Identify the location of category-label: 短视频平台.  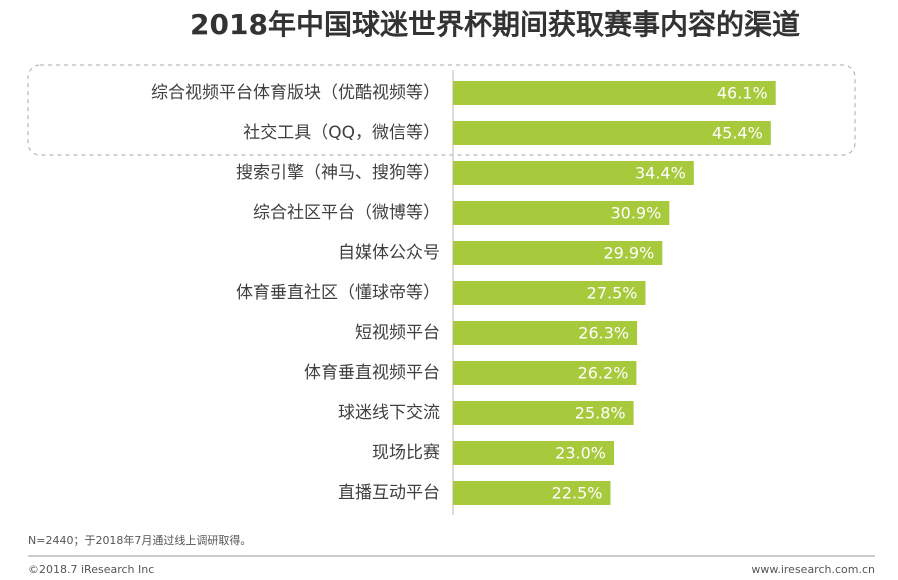
(397, 333).